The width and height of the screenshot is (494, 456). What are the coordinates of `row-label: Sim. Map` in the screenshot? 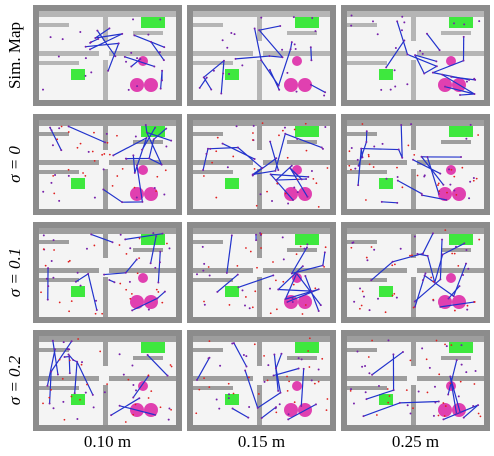 It's located at (14, 55).